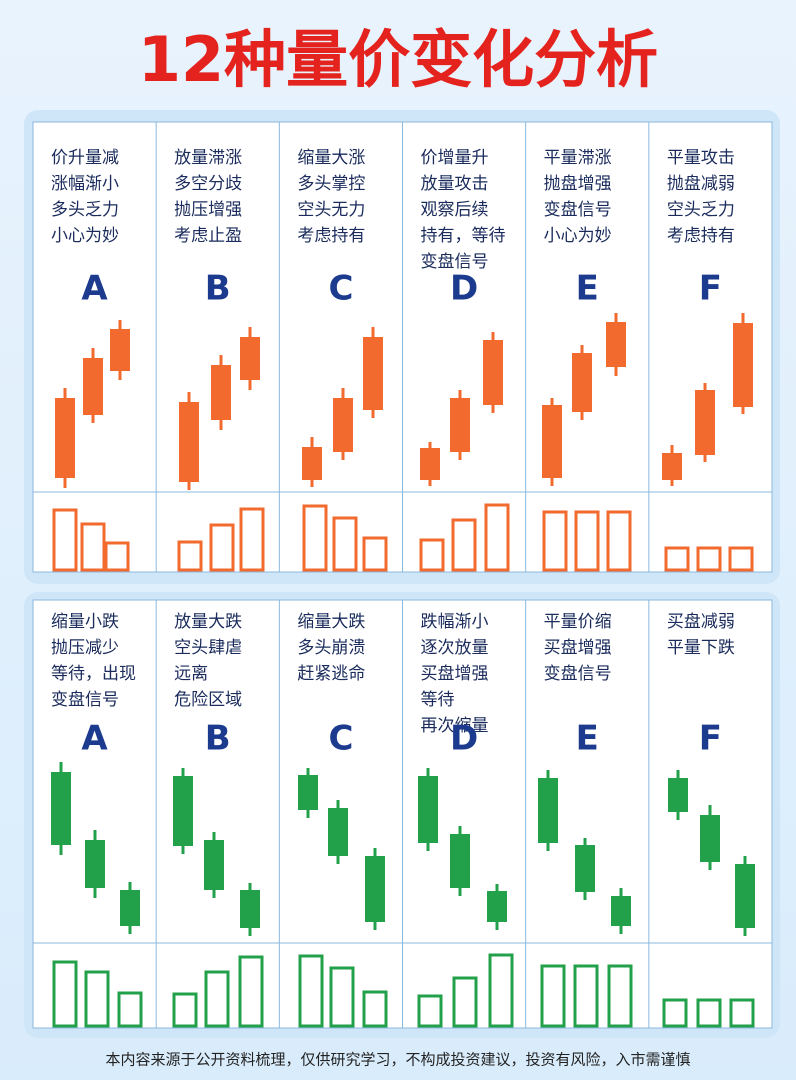  Describe the element at coordinates (331, 236) in the screenshot. I see `column-text: 考虑持有` at that location.